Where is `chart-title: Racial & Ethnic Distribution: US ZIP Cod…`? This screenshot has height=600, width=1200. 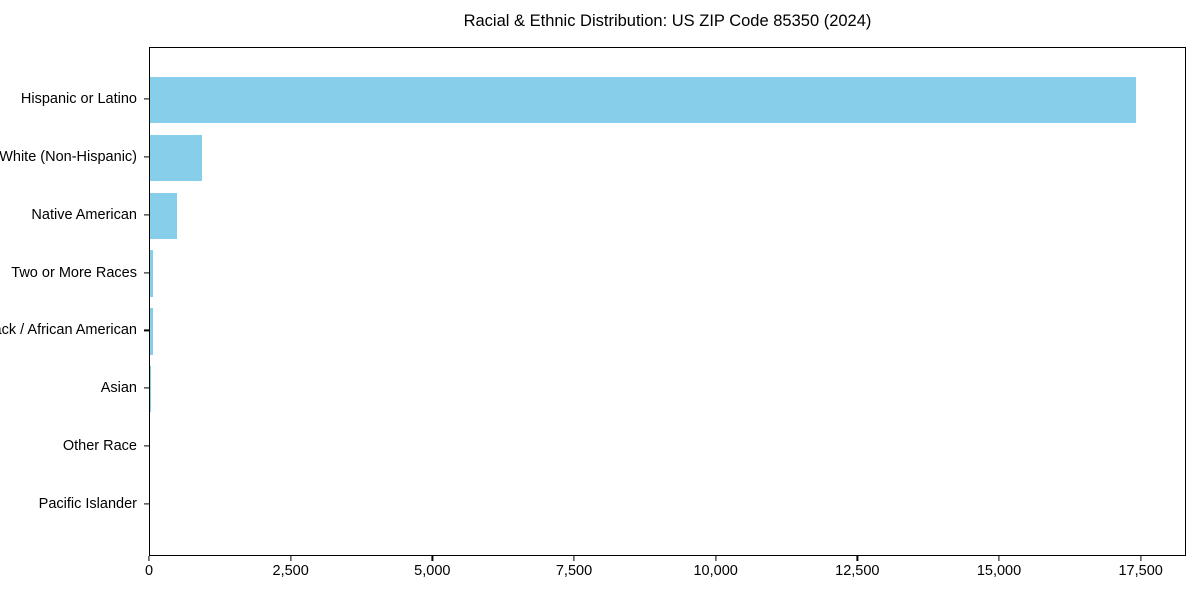 chart-title: Racial & Ethnic Distribution: US ZIP Cod… is located at coordinates (667, 21).